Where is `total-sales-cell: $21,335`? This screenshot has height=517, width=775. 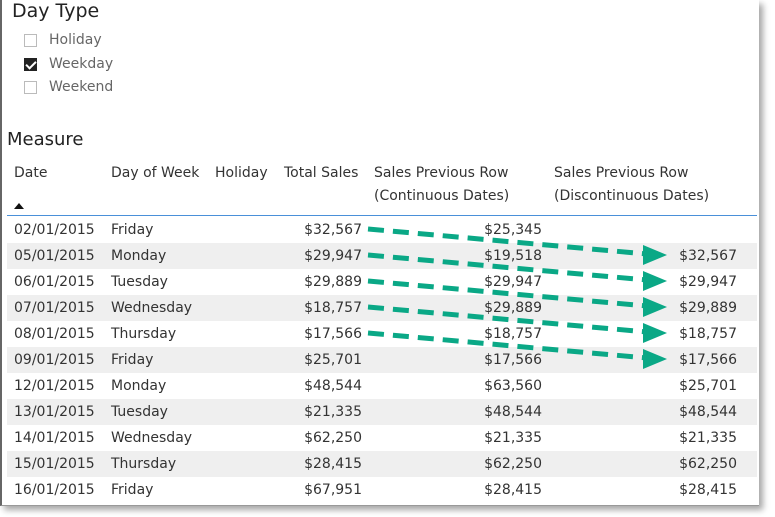
total-sales-cell: $21,335 is located at coordinates (333, 412).